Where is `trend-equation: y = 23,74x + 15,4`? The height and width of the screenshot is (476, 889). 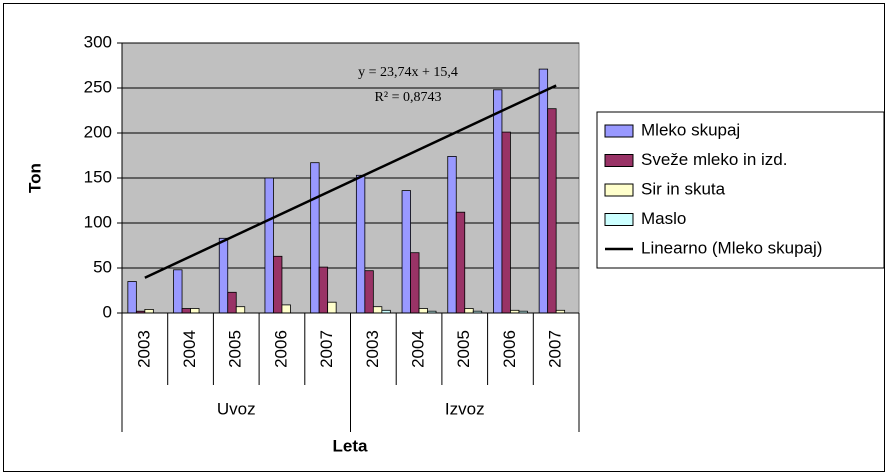
trend-equation: y = 23,74x + 15,4 is located at coordinates (408, 72).